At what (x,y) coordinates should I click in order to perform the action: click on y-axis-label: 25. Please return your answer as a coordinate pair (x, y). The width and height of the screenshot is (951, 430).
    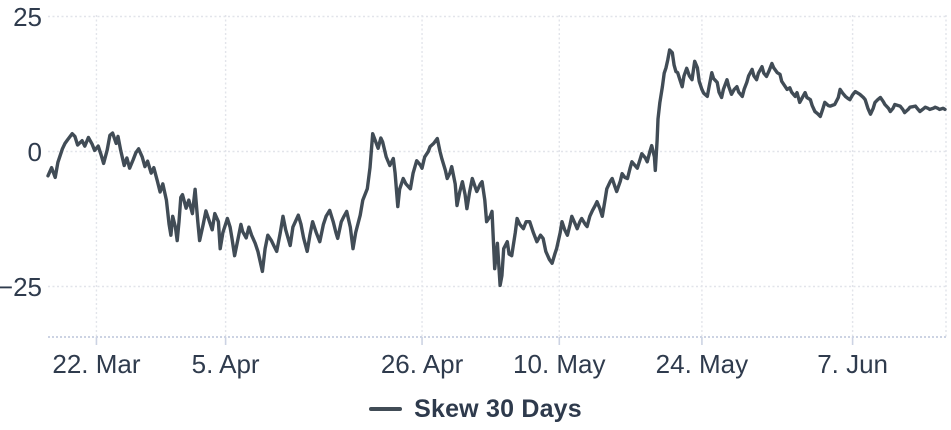
    Looking at the image, I should click on (27, 17).